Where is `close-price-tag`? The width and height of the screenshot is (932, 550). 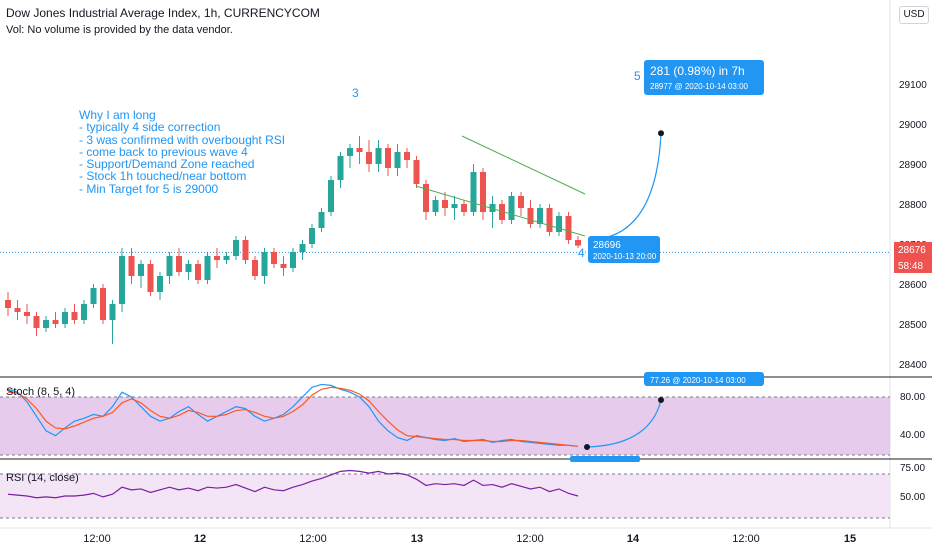
close-price-tag is located at coordinates (913, 249).